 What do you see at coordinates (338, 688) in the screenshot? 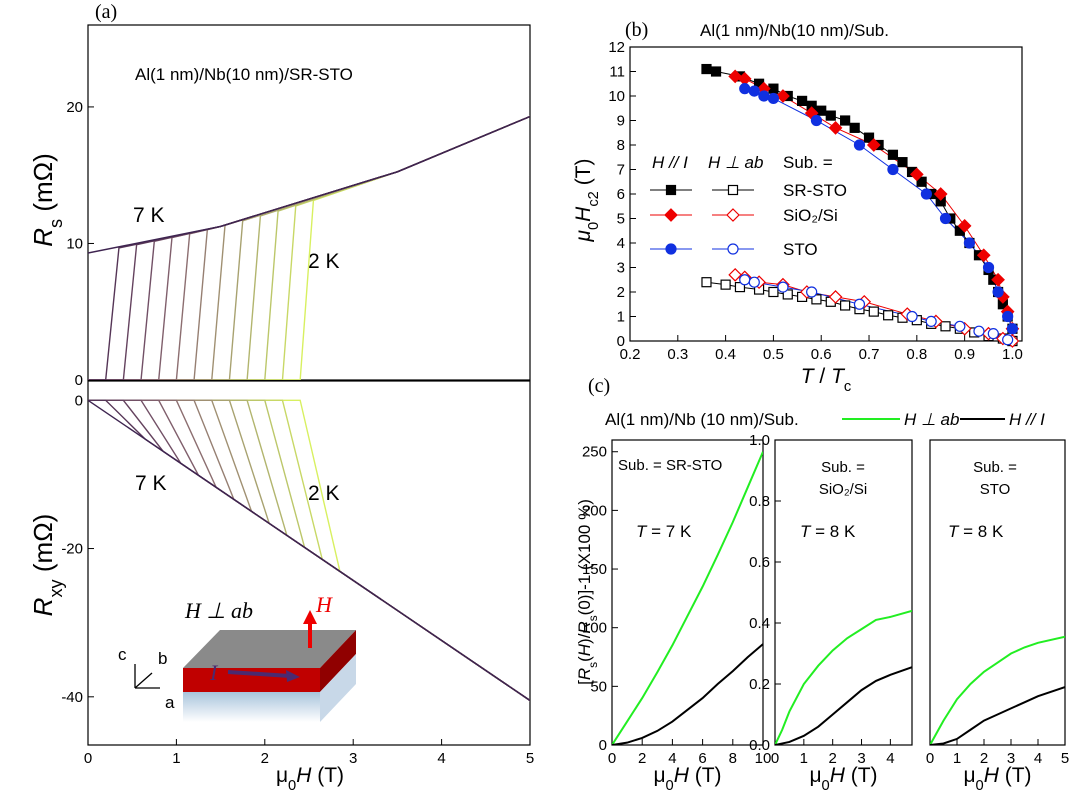
I see `substrate-side` at bounding box center [338, 688].